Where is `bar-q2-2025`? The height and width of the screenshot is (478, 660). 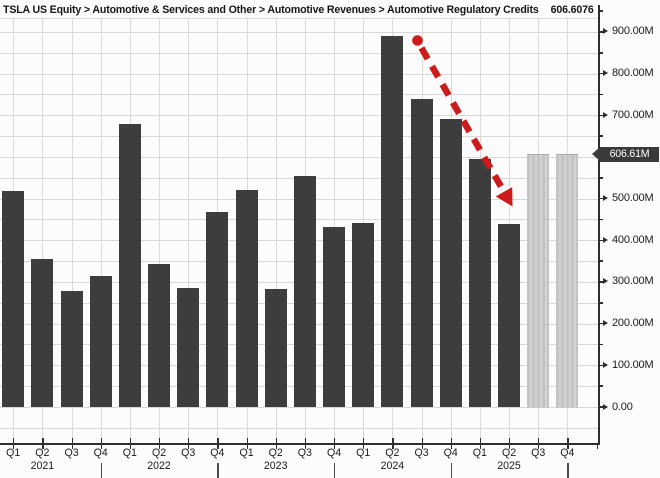
bar-q2-2025 is located at coordinates (509, 315).